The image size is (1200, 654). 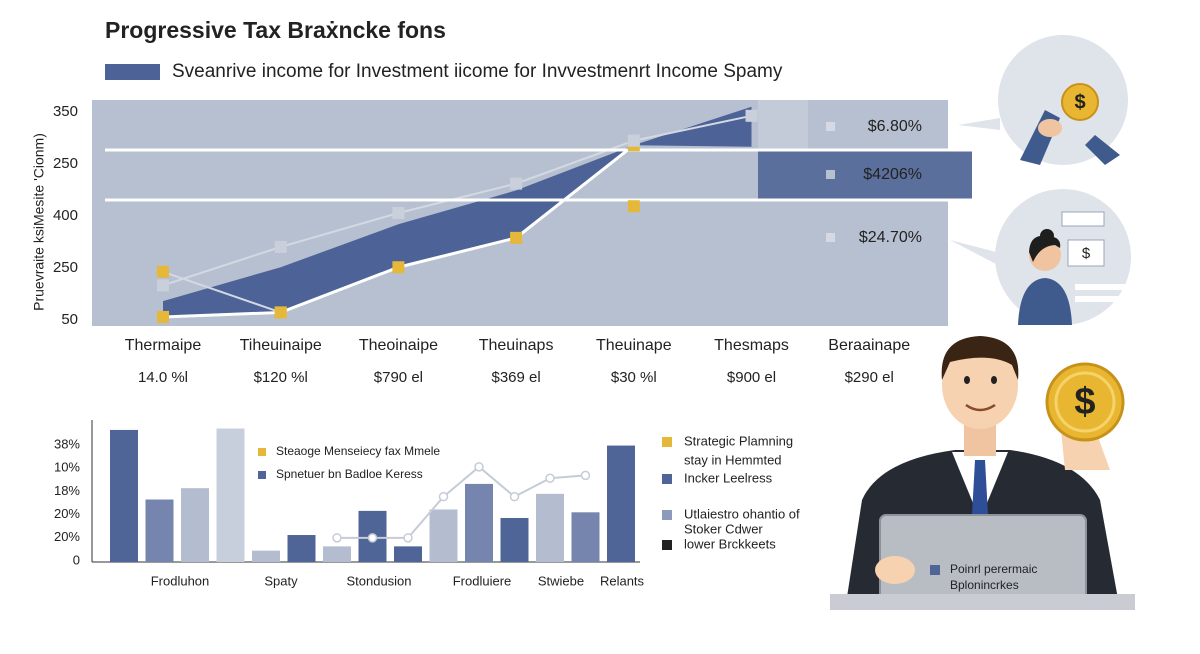 I want to click on chart-title: Progressive Tax Braẋncke fons, so click(x=275, y=30).